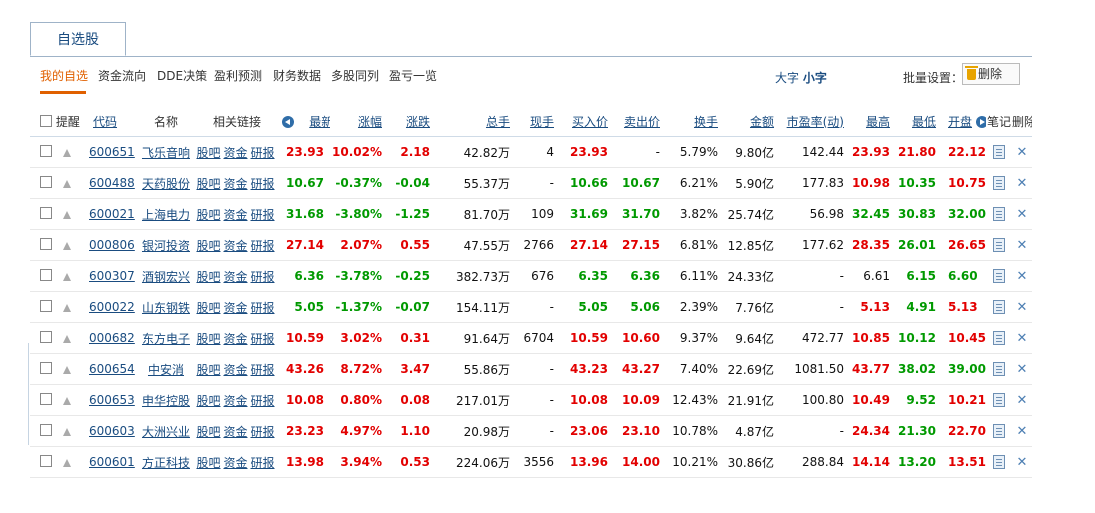 Image resolution: width=1095 pixels, height=513 pixels. Describe the element at coordinates (165, 276) in the screenshot. I see `stock-name-link: 酒钢宏兴` at that location.